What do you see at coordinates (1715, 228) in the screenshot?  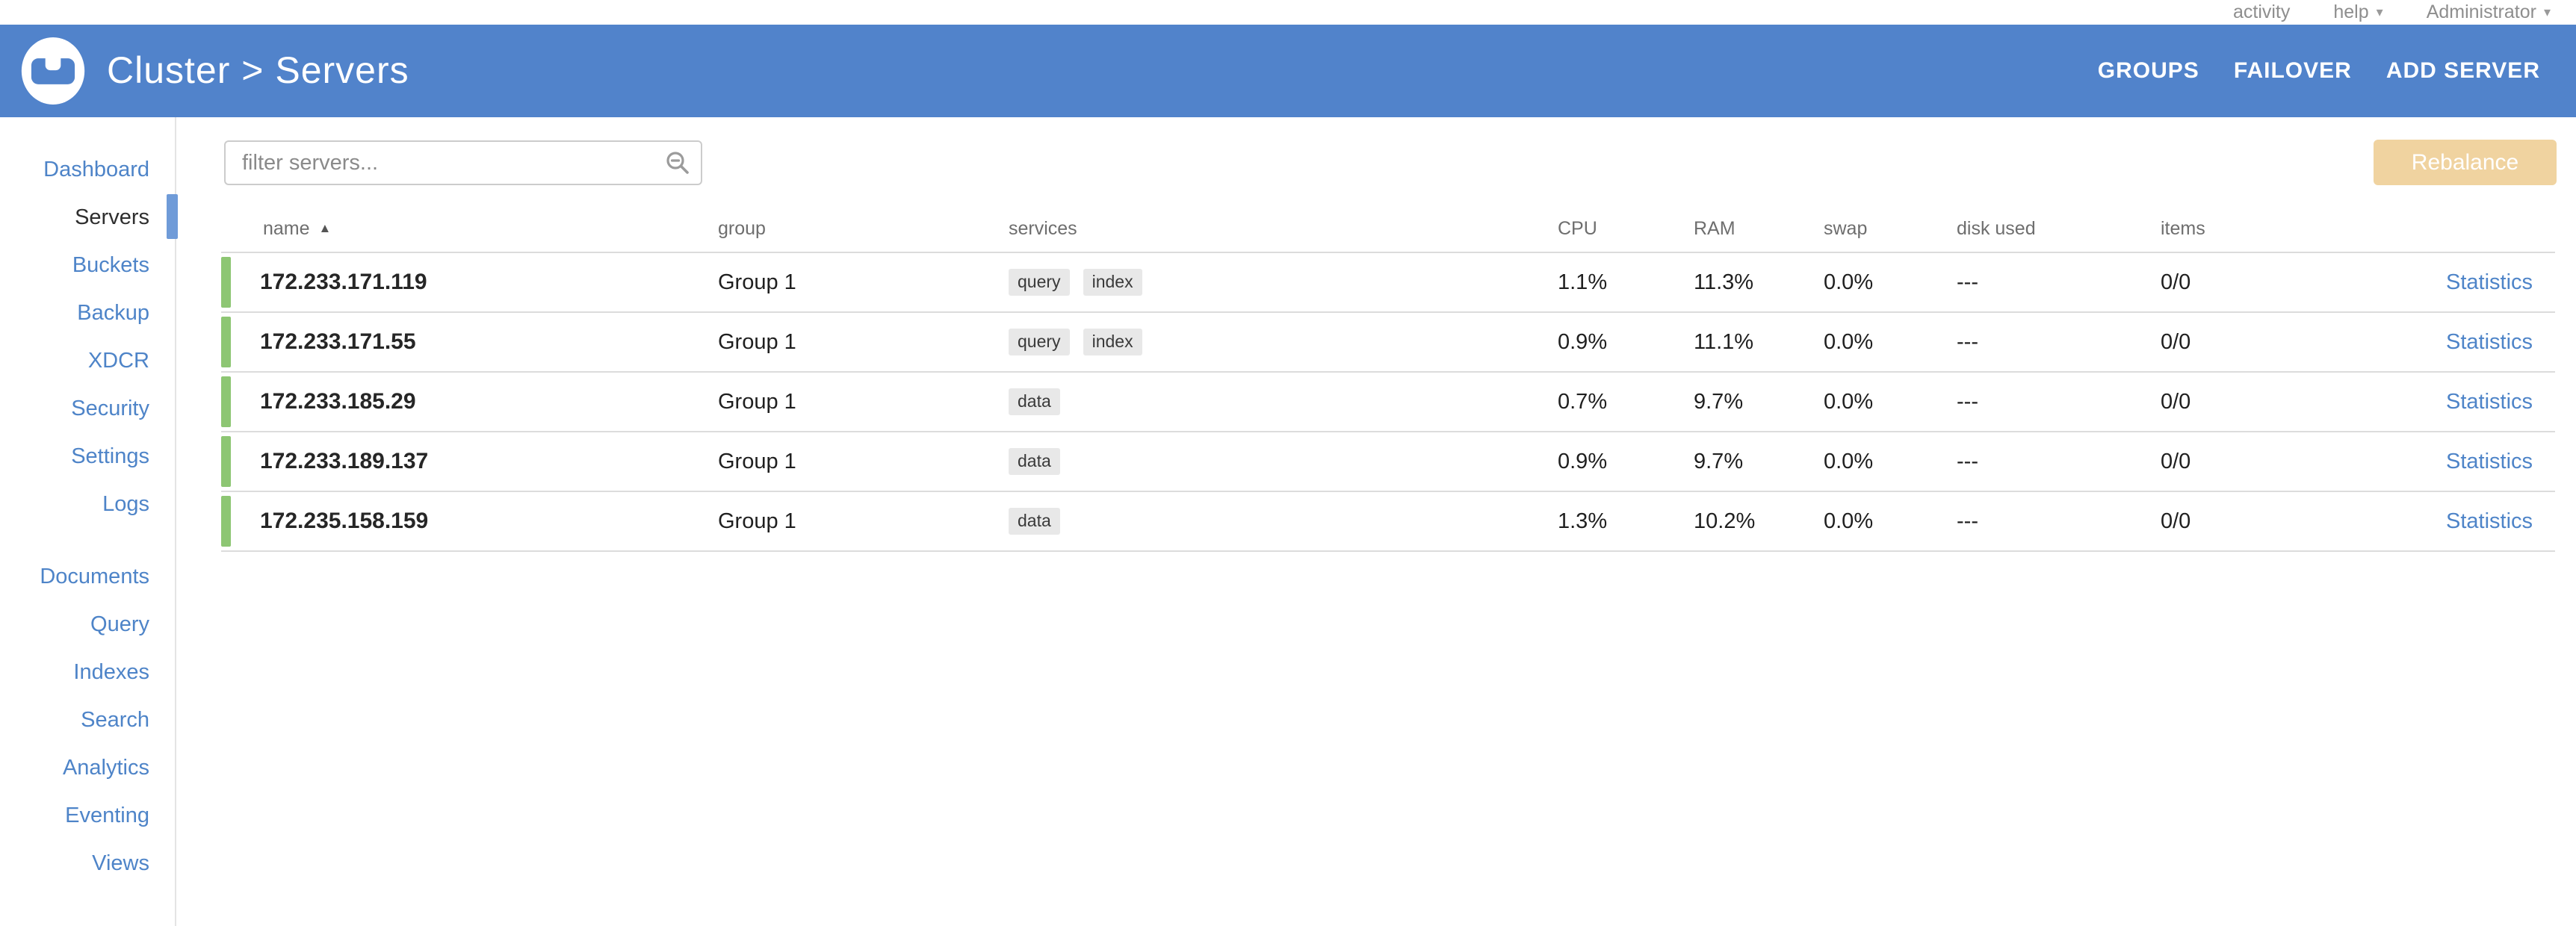 I see `column-header-ram: RAM` at bounding box center [1715, 228].